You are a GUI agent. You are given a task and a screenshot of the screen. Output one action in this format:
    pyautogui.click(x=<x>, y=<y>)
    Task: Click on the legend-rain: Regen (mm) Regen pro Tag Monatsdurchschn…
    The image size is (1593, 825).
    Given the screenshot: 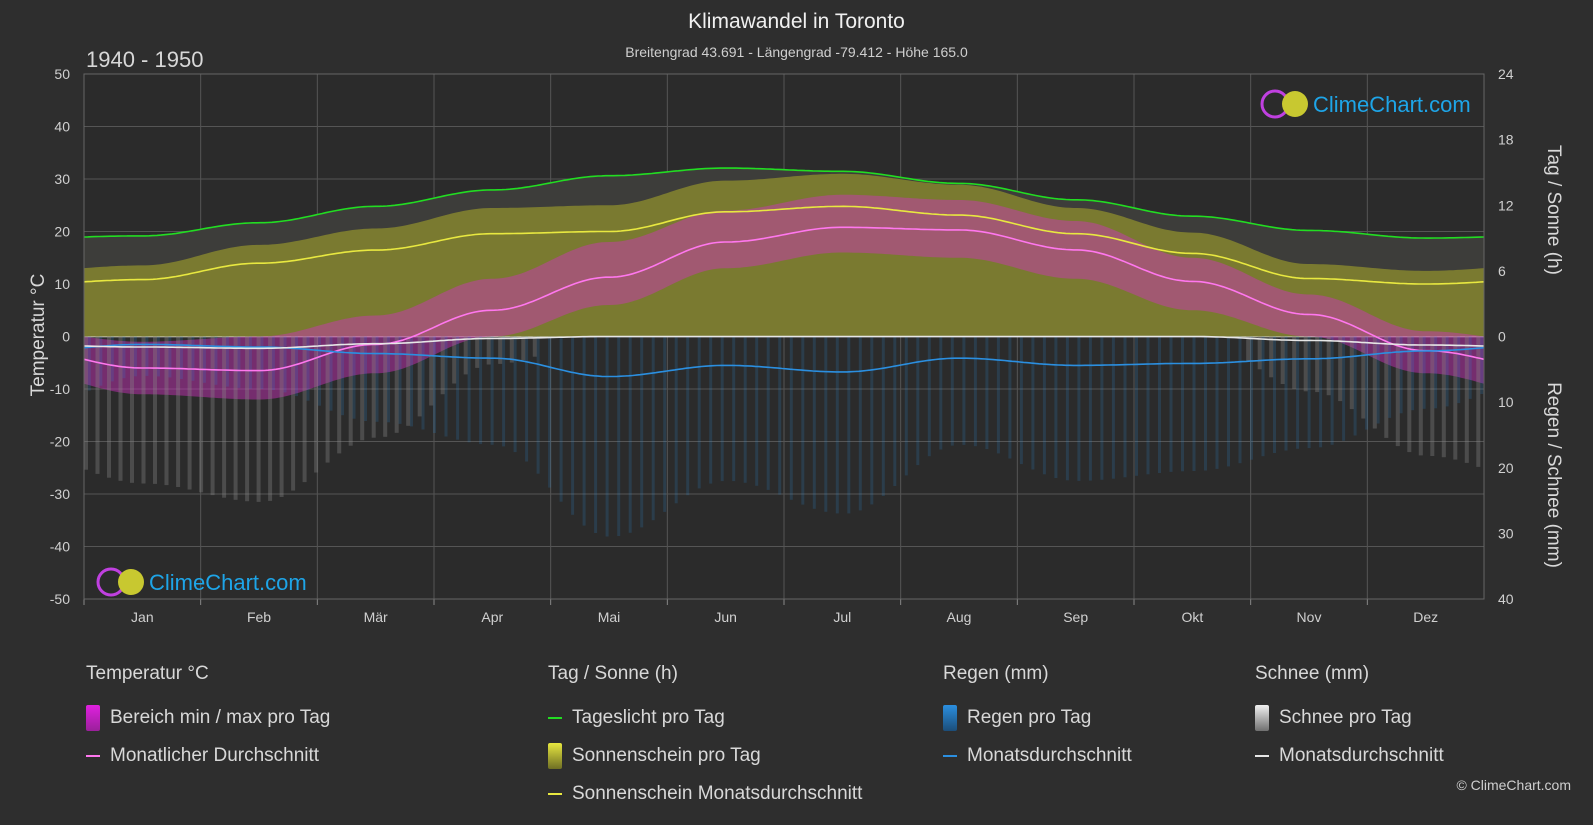 What is the action you would take?
    pyautogui.click(x=1037, y=719)
    